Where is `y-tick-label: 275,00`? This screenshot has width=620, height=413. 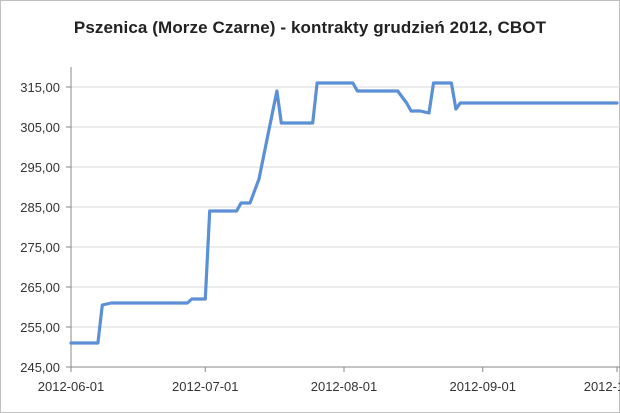
y-tick-label: 275,00 is located at coordinates (40, 247).